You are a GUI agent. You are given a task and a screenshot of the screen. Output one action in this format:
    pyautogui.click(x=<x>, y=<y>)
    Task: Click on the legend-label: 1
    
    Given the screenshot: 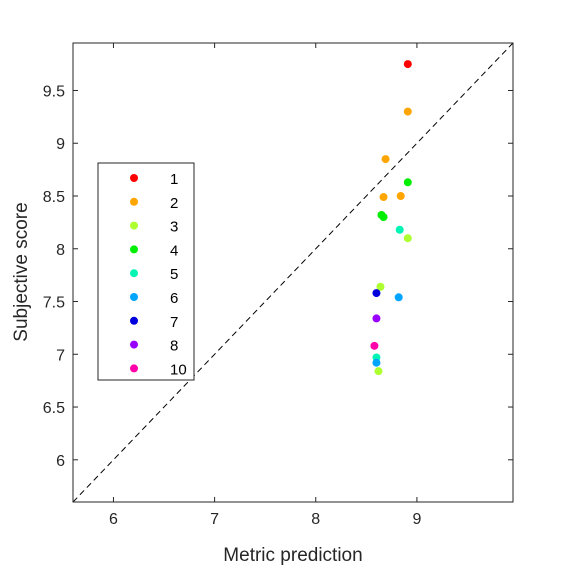 What is the action you would take?
    pyautogui.click(x=174, y=179)
    